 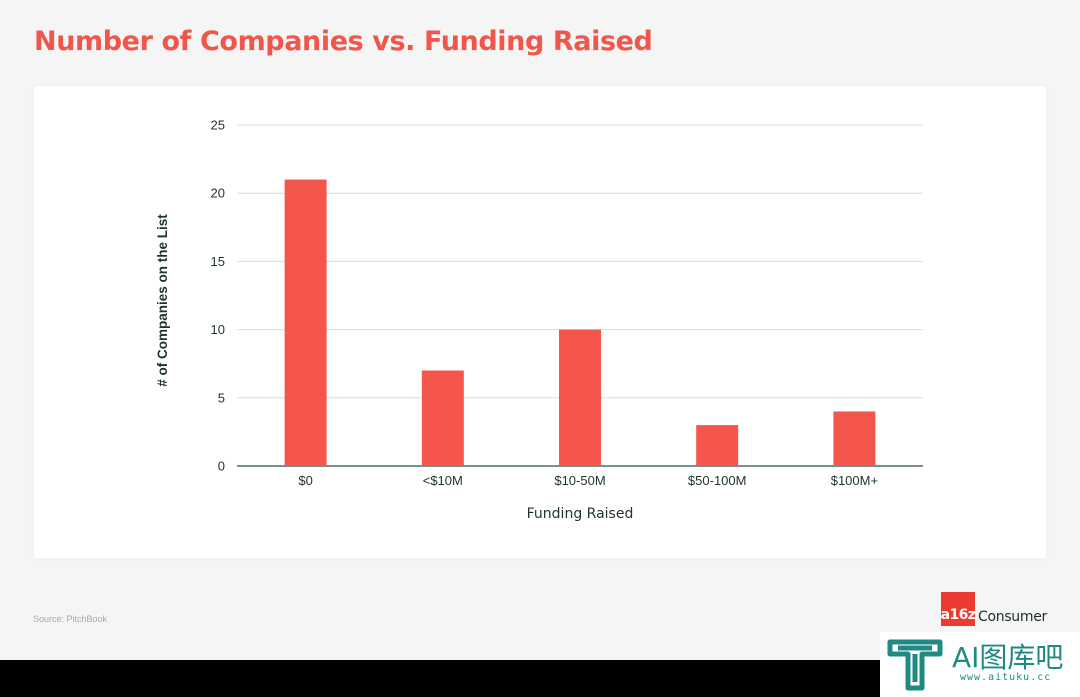 I want to click on x-tick-label: $50-100M, so click(x=717, y=480).